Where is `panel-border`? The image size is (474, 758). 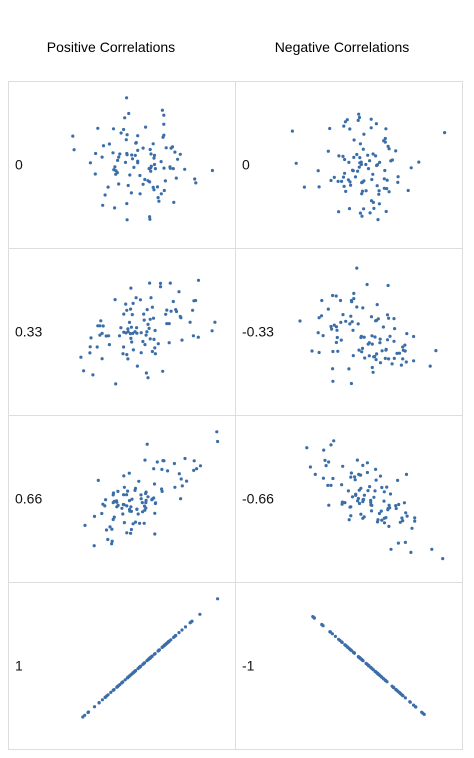 panel-border is located at coordinates (122, 666).